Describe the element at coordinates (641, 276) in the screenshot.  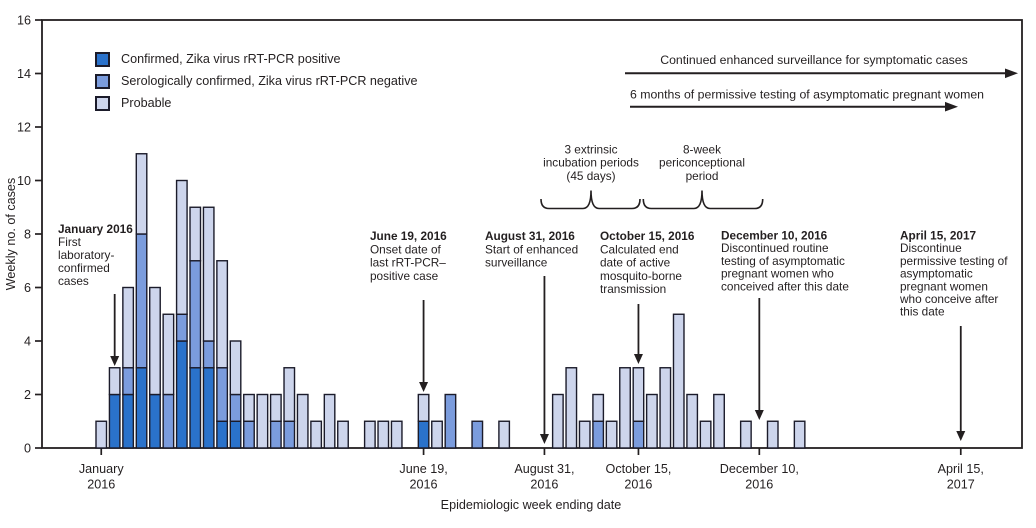
I see `annotation-line: mosquito-borne` at that location.